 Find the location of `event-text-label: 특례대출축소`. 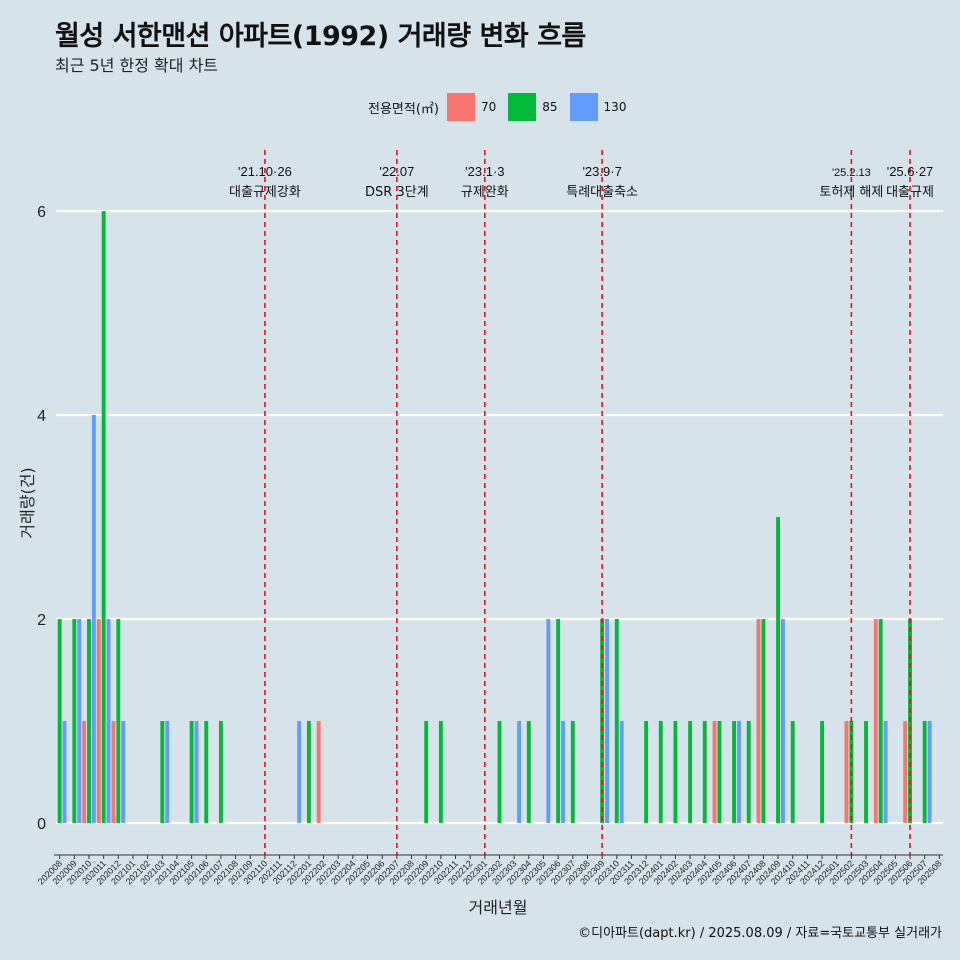

event-text-label: 특례대출축소 is located at coordinates (602, 192).